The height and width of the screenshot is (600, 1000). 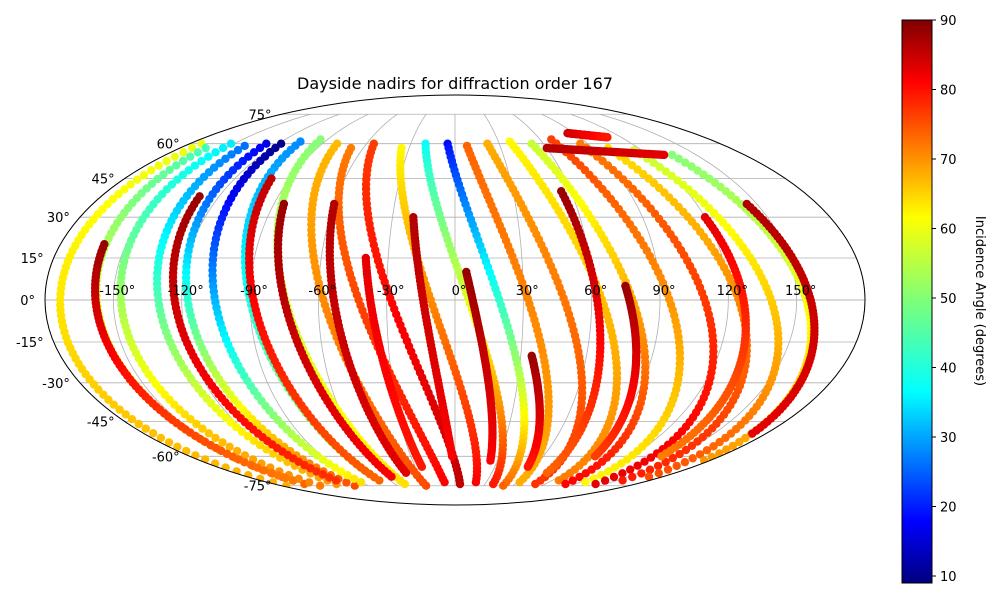 I want to click on colorbar-tick-label: 20, so click(x=948, y=508).